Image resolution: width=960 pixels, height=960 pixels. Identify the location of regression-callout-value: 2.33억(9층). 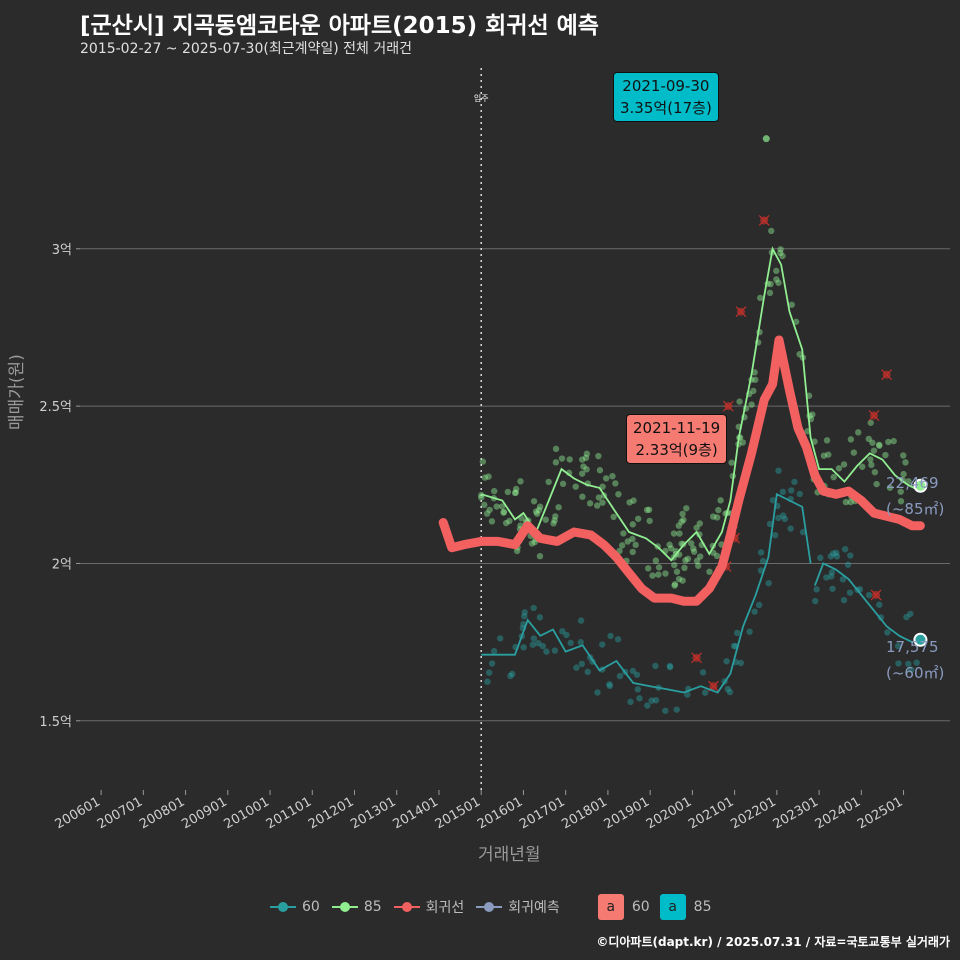
(676, 450).